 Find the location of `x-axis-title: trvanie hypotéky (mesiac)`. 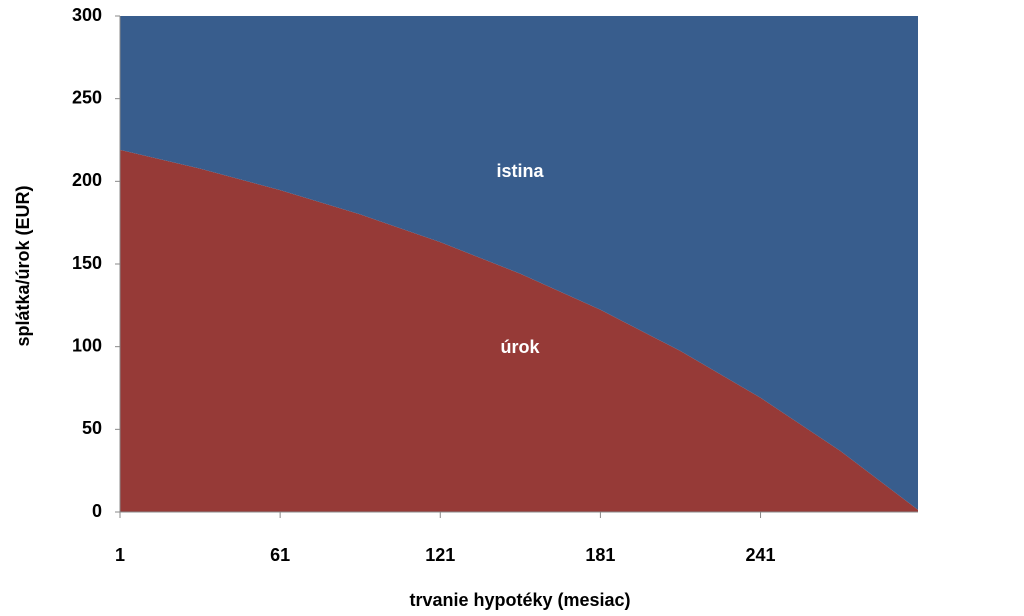

x-axis-title: trvanie hypotéky (mesiac) is located at coordinates (519, 600).